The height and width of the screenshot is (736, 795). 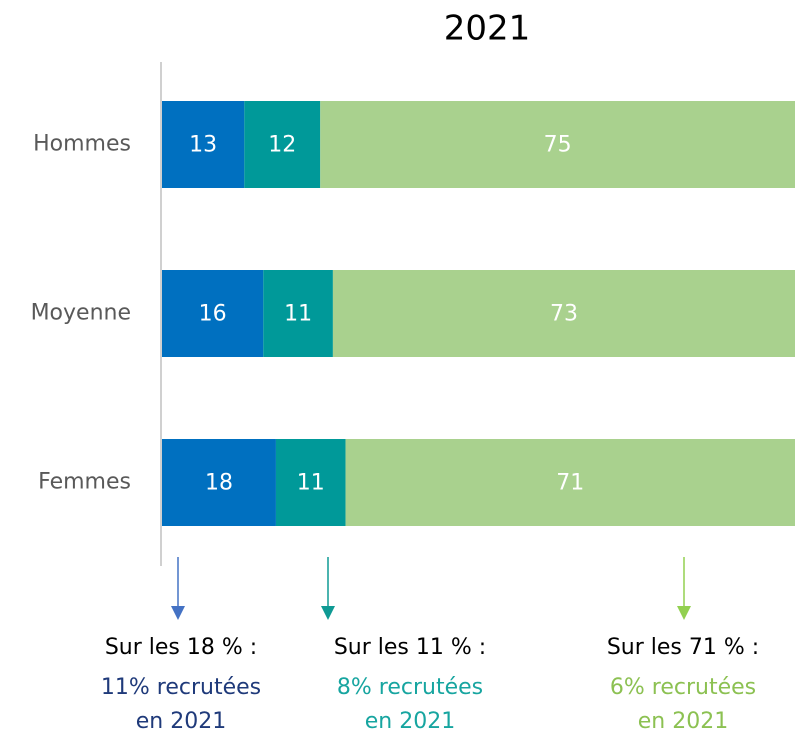 What do you see at coordinates (84, 482) in the screenshot?
I see `y-tick-label: Femmes` at bounding box center [84, 482].